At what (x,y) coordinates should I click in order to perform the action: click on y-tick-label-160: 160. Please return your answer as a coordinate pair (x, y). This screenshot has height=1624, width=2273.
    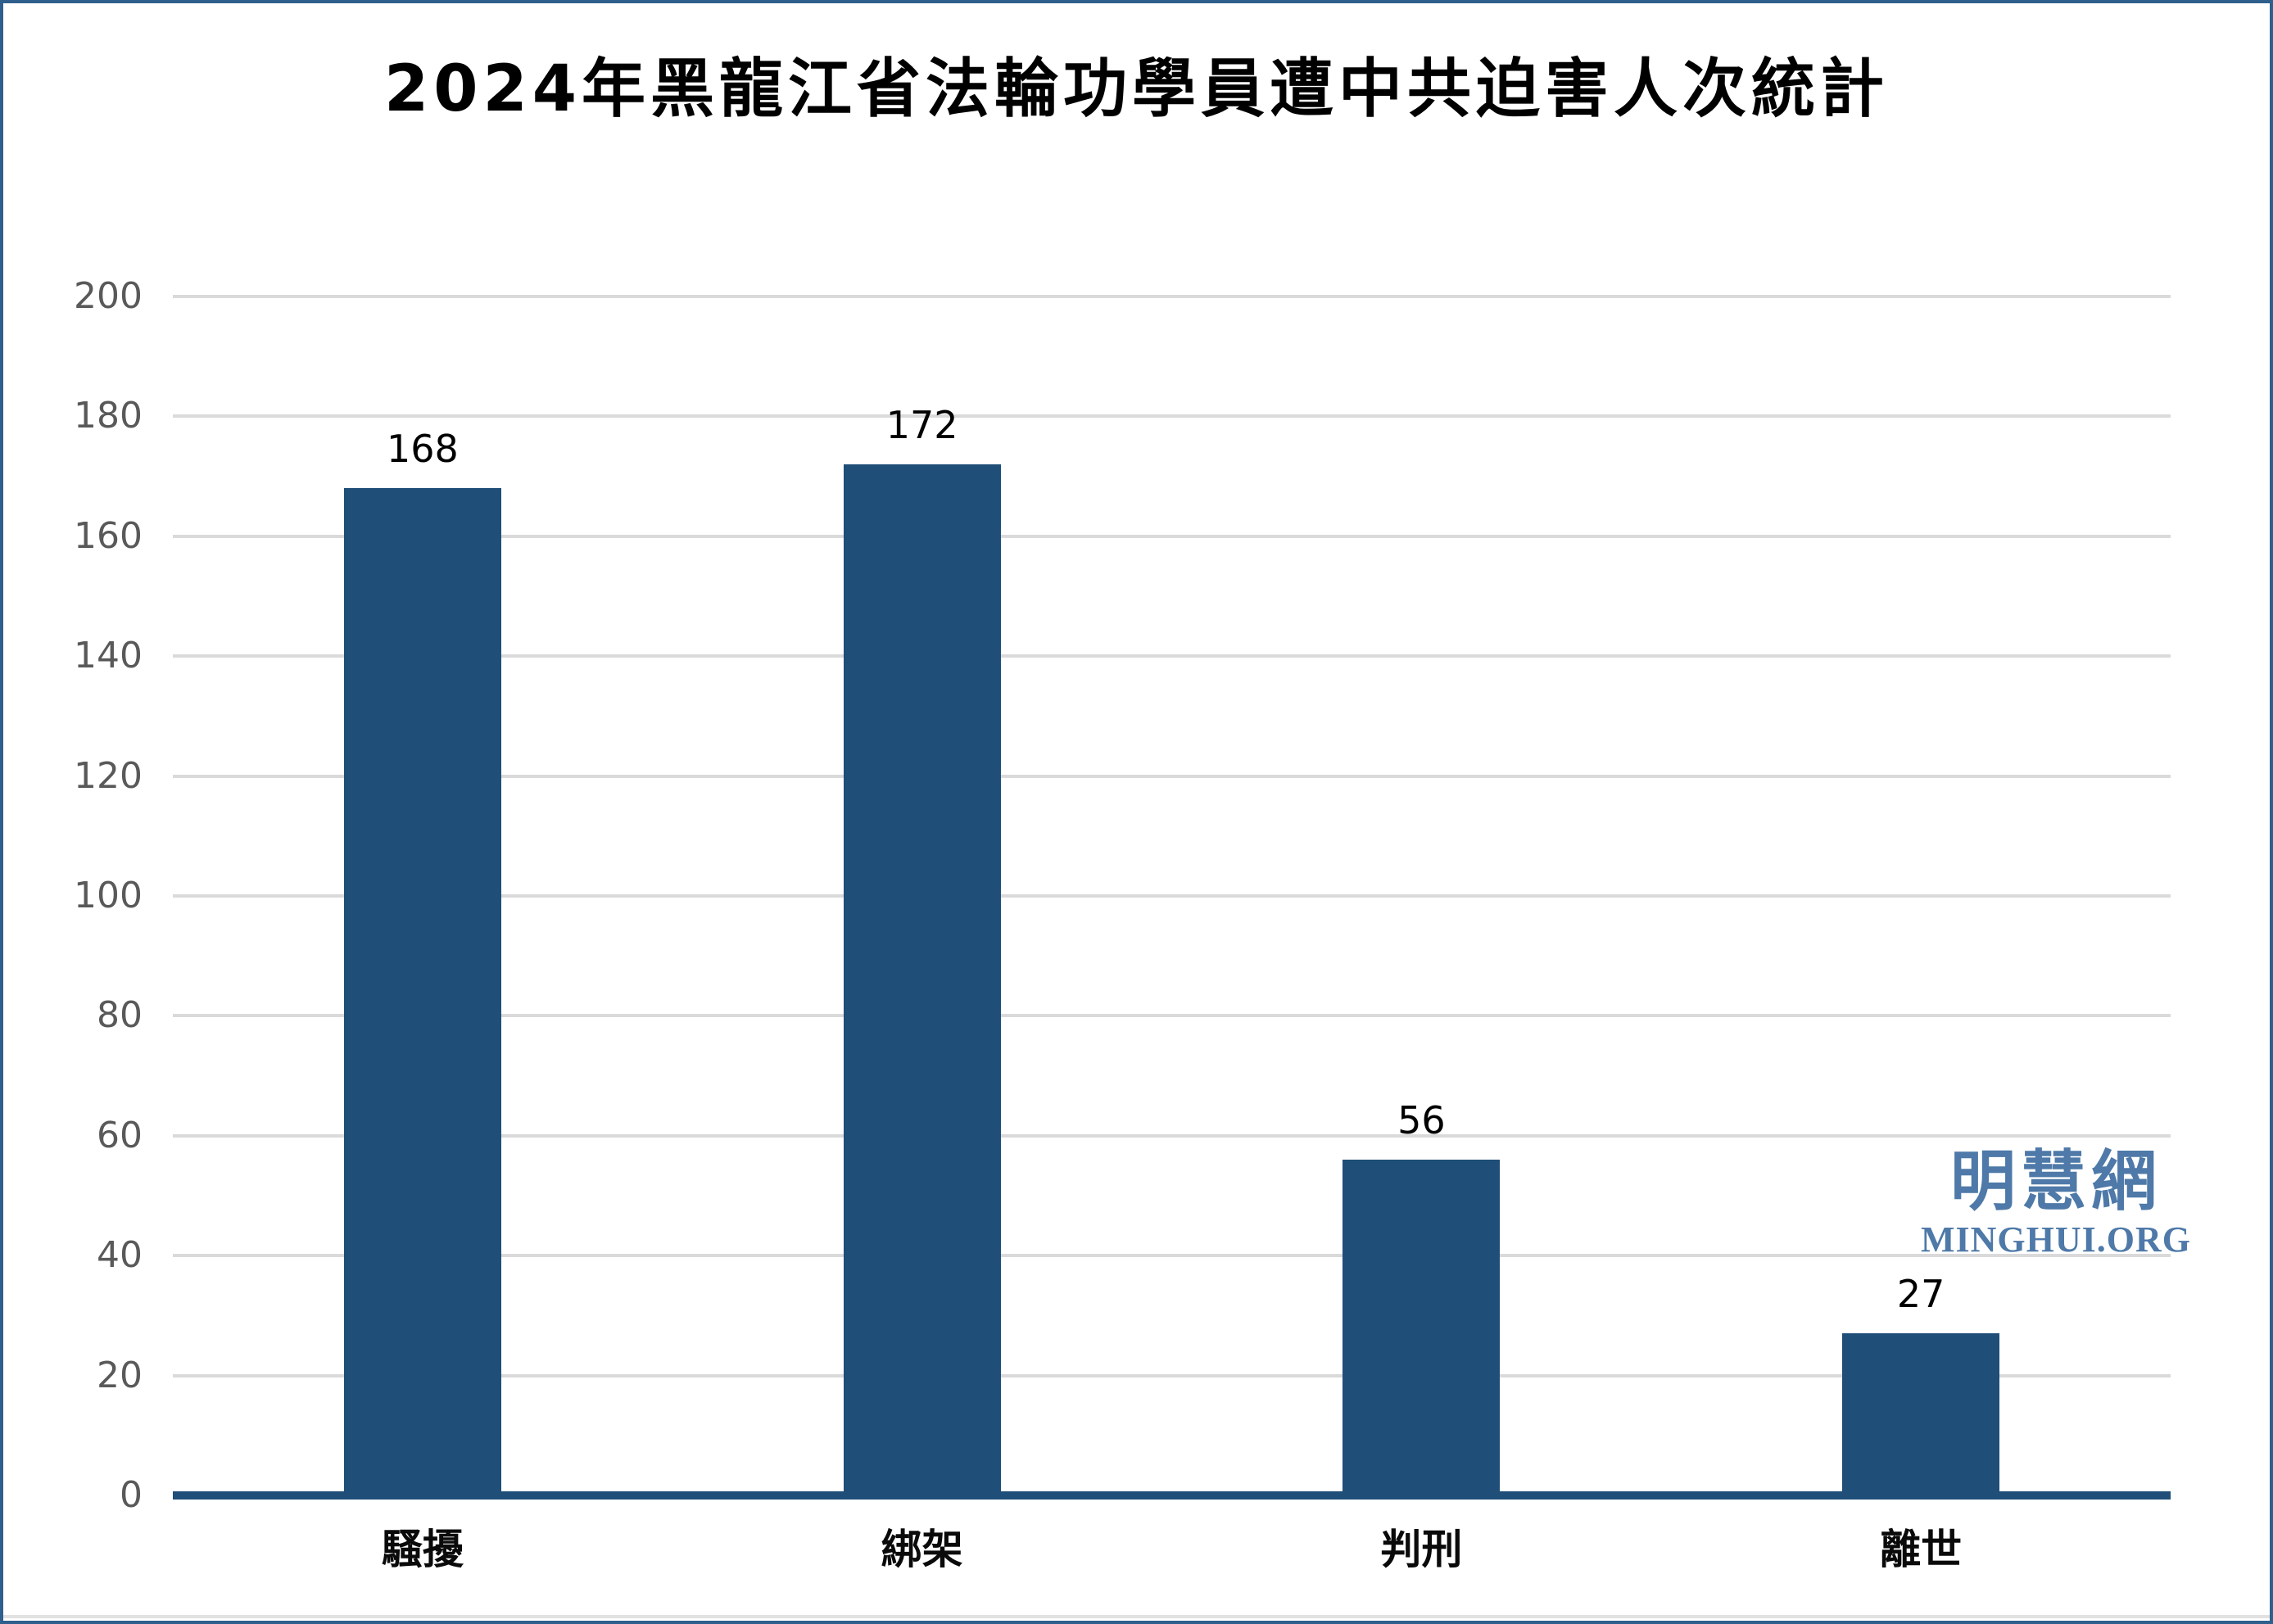
    Looking at the image, I should click on (108, 535).